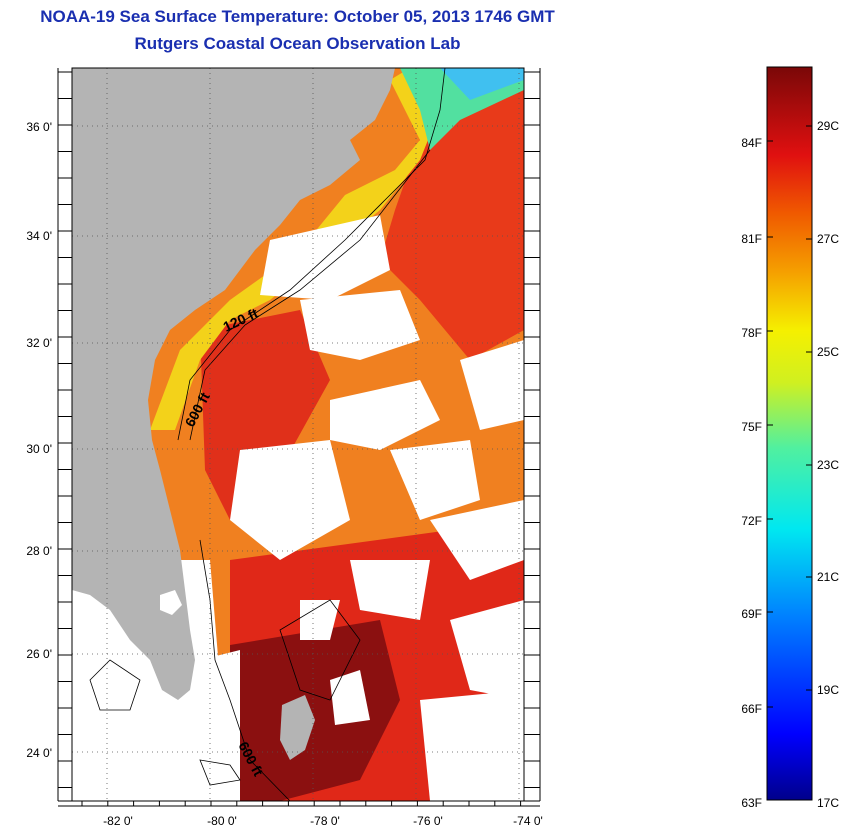 This screenshot has height=832, width=849. What do you see at coordinates (828, 239) in the screenshot?
I see `cb-c-27: 27C` at bounding box center [828, 239].